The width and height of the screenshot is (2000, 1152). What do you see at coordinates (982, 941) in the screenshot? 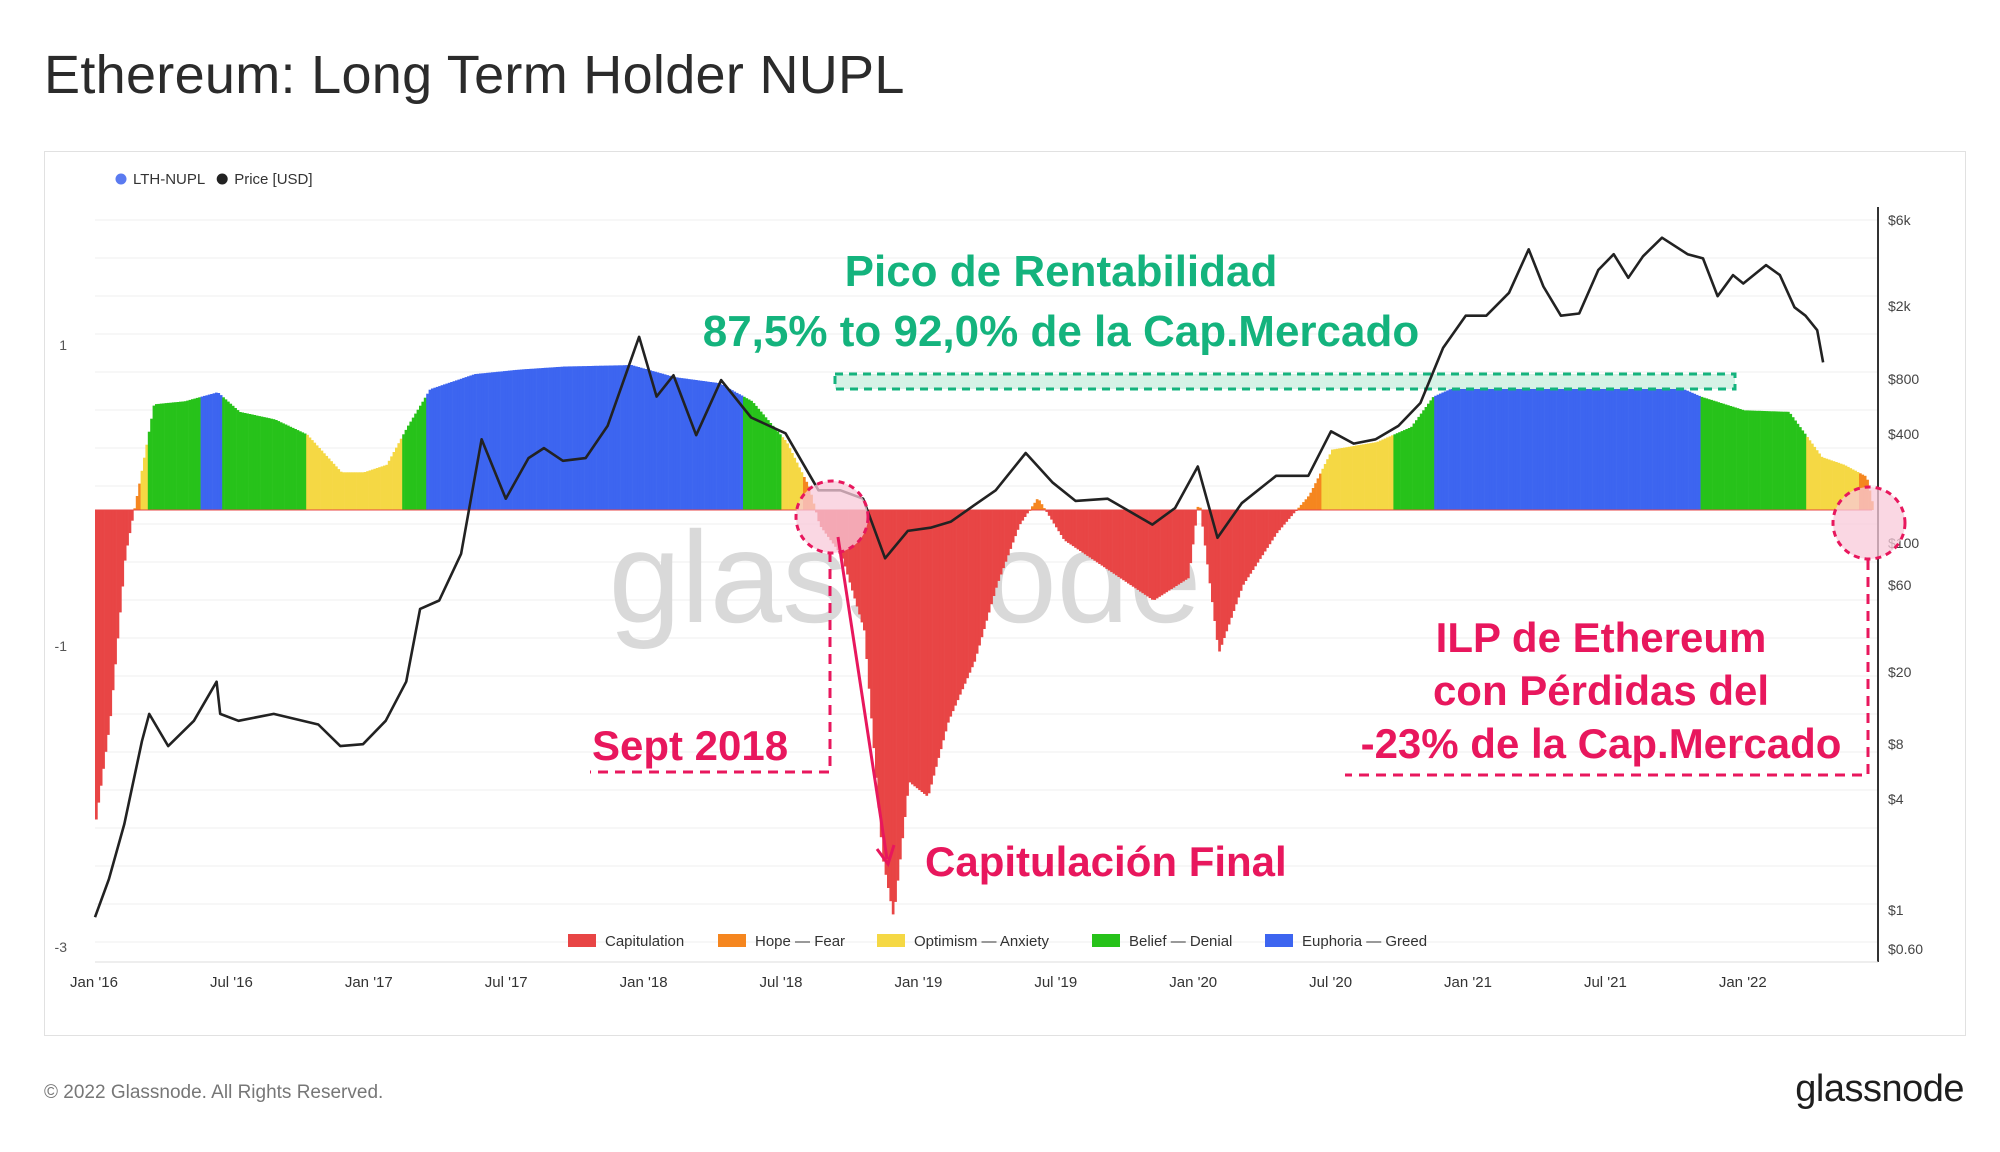
I see `legend-bottom-label: Optimism — Anxiety` at bounding box center [982, 941].